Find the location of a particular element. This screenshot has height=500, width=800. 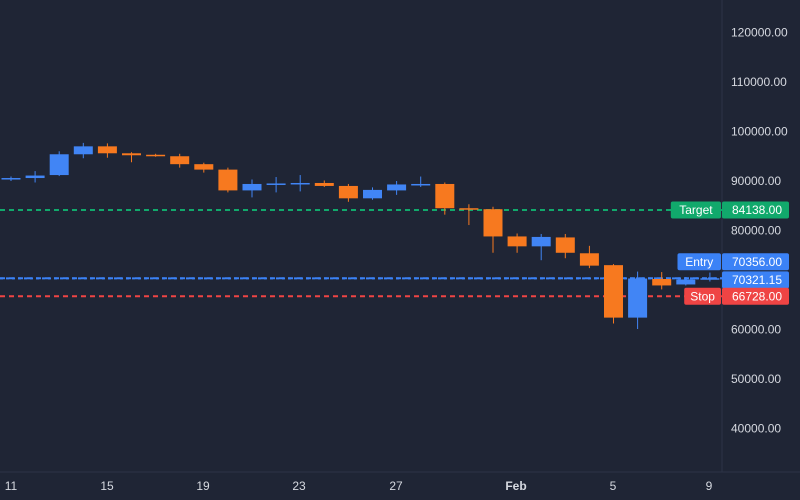

price-axis-label: 100000.00 is located at coordinates (759, 132).